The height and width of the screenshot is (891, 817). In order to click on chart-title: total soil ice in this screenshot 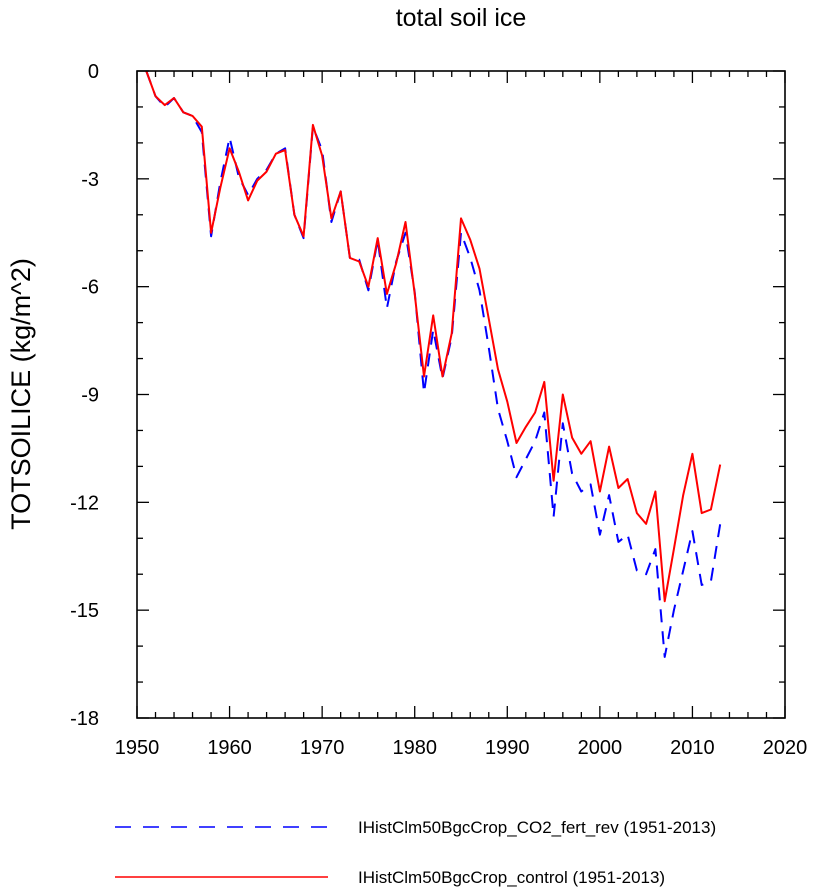, I will do `click(461, 18)`.